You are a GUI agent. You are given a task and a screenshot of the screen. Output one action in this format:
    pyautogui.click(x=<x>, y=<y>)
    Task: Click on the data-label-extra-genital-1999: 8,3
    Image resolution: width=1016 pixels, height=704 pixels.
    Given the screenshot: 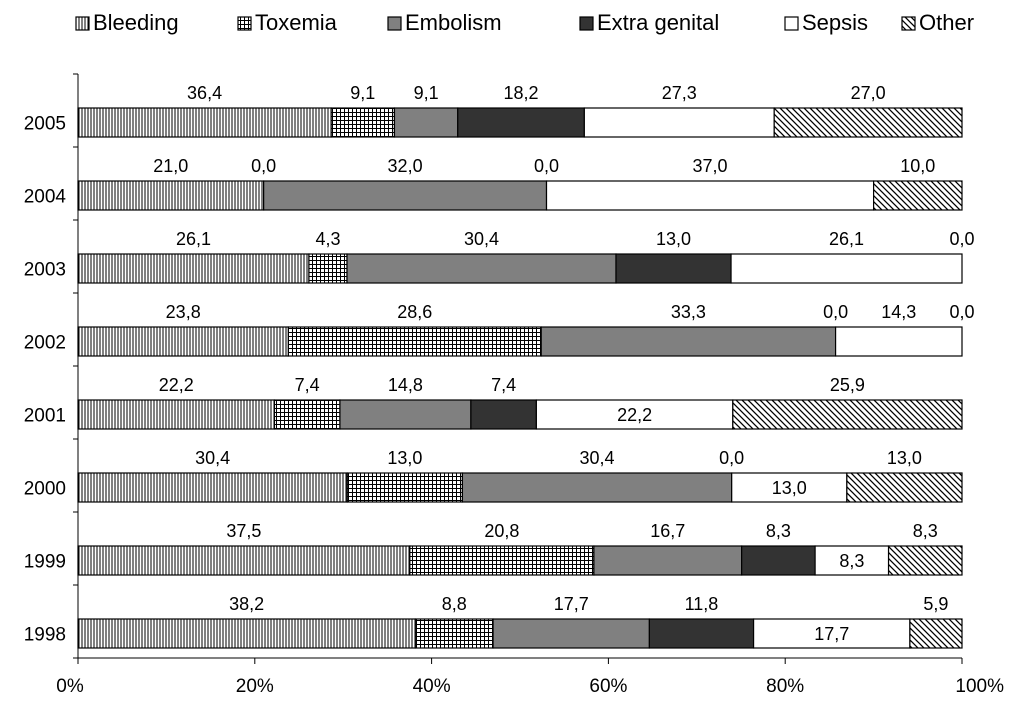 What is the action you would take?
    pyautogui.click(x=778, y=531)
    